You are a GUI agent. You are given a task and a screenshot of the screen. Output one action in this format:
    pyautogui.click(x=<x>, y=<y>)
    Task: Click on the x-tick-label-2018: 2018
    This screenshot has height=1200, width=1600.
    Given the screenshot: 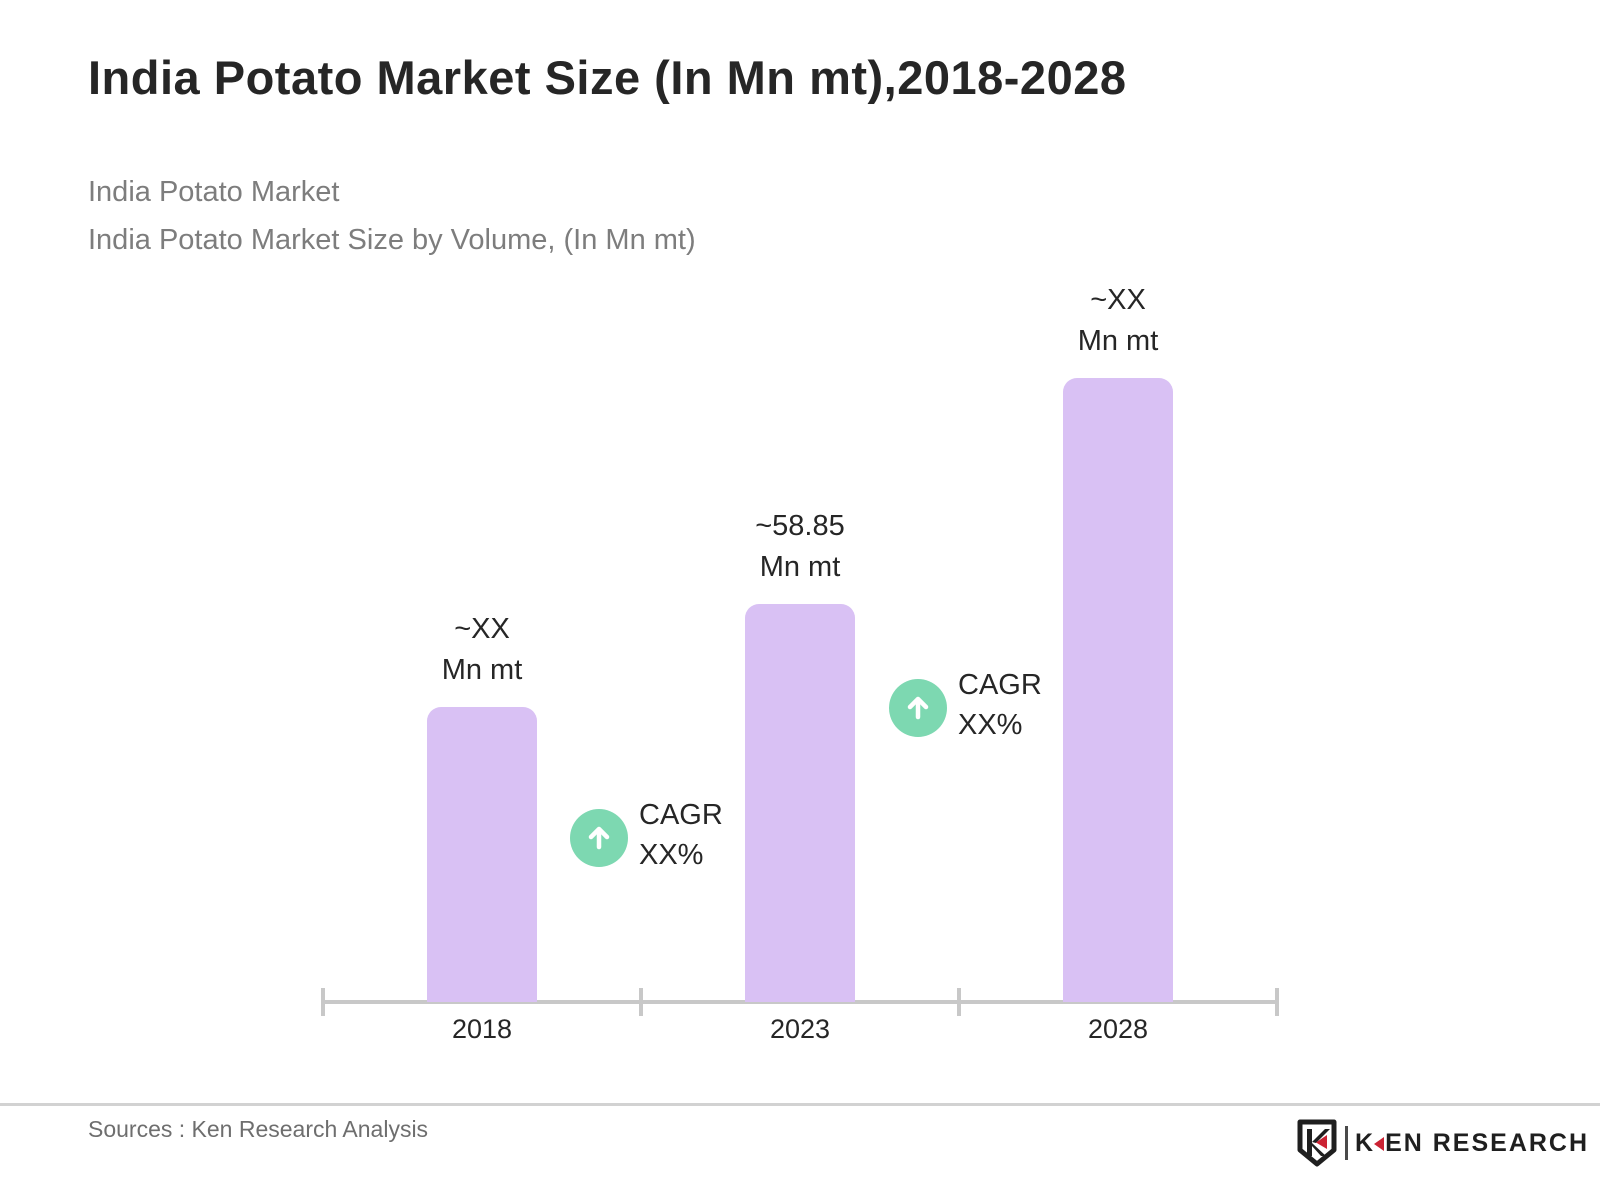 What is the action you would take?
    pyautogui.click(x=482, y=1029)
    